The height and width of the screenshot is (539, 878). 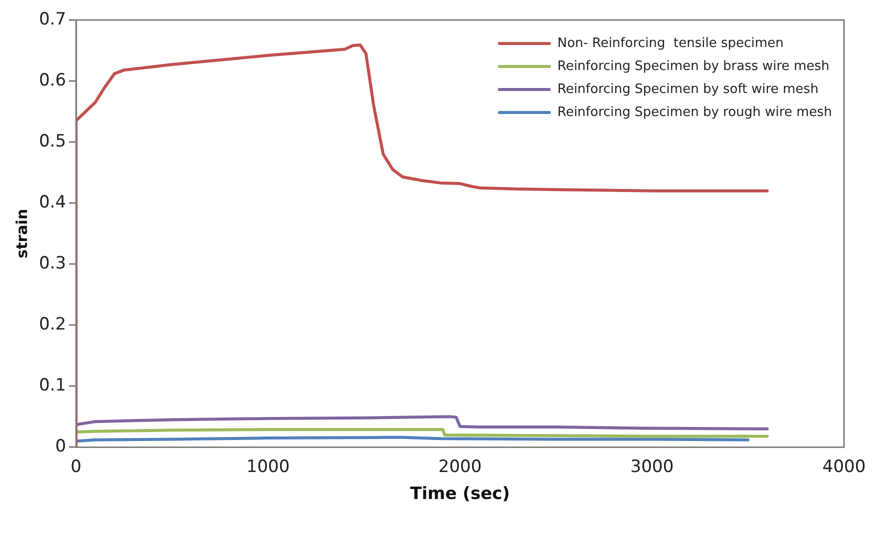 What do you see at coordinates (52, 386) in the screenshot?
I see `y-tick-label: 0.1` at bounding box center [52, 386].